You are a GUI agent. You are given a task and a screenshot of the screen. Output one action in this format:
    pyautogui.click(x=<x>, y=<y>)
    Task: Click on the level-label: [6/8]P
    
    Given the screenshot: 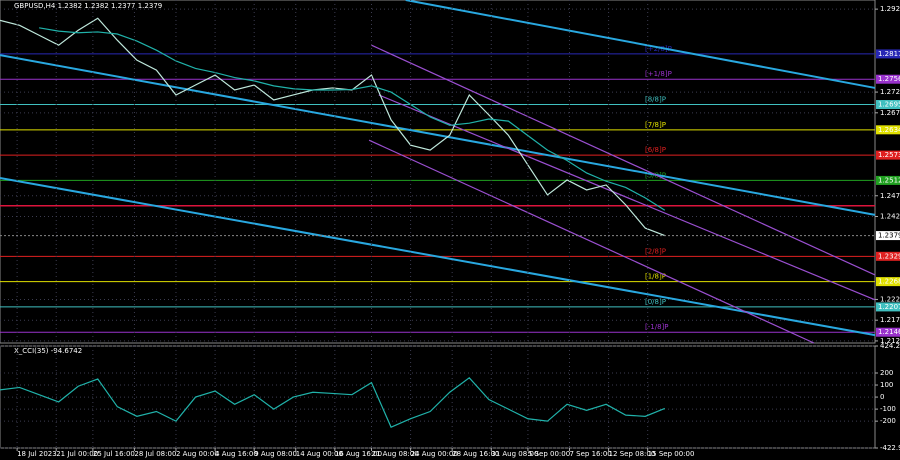 What is the action you would take?
    pyautogui.click(x=655, y=150)
    